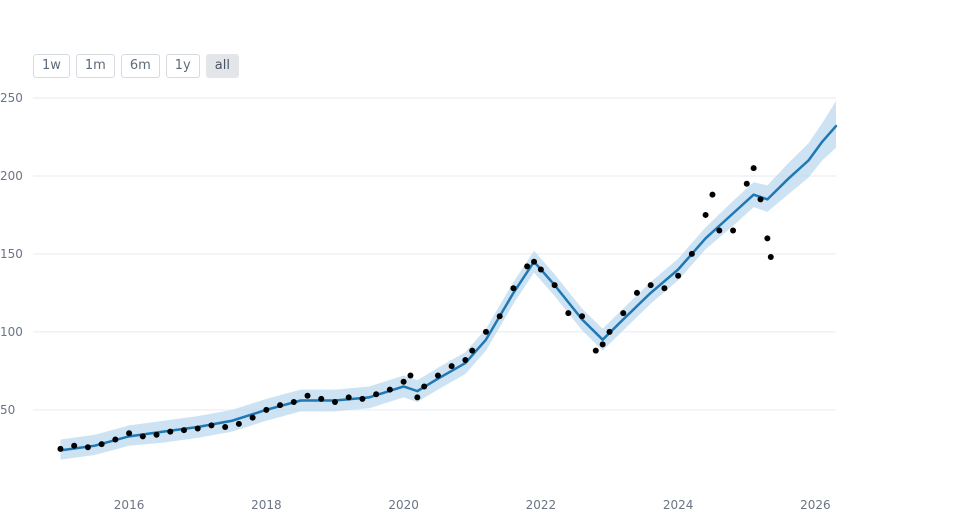 The height and width of the screenshot is (528, 964). What do you see at coordinates (266, 505) in the screenshot?
I see `x-tick-label: 2018` at bounding box center [266, 505].